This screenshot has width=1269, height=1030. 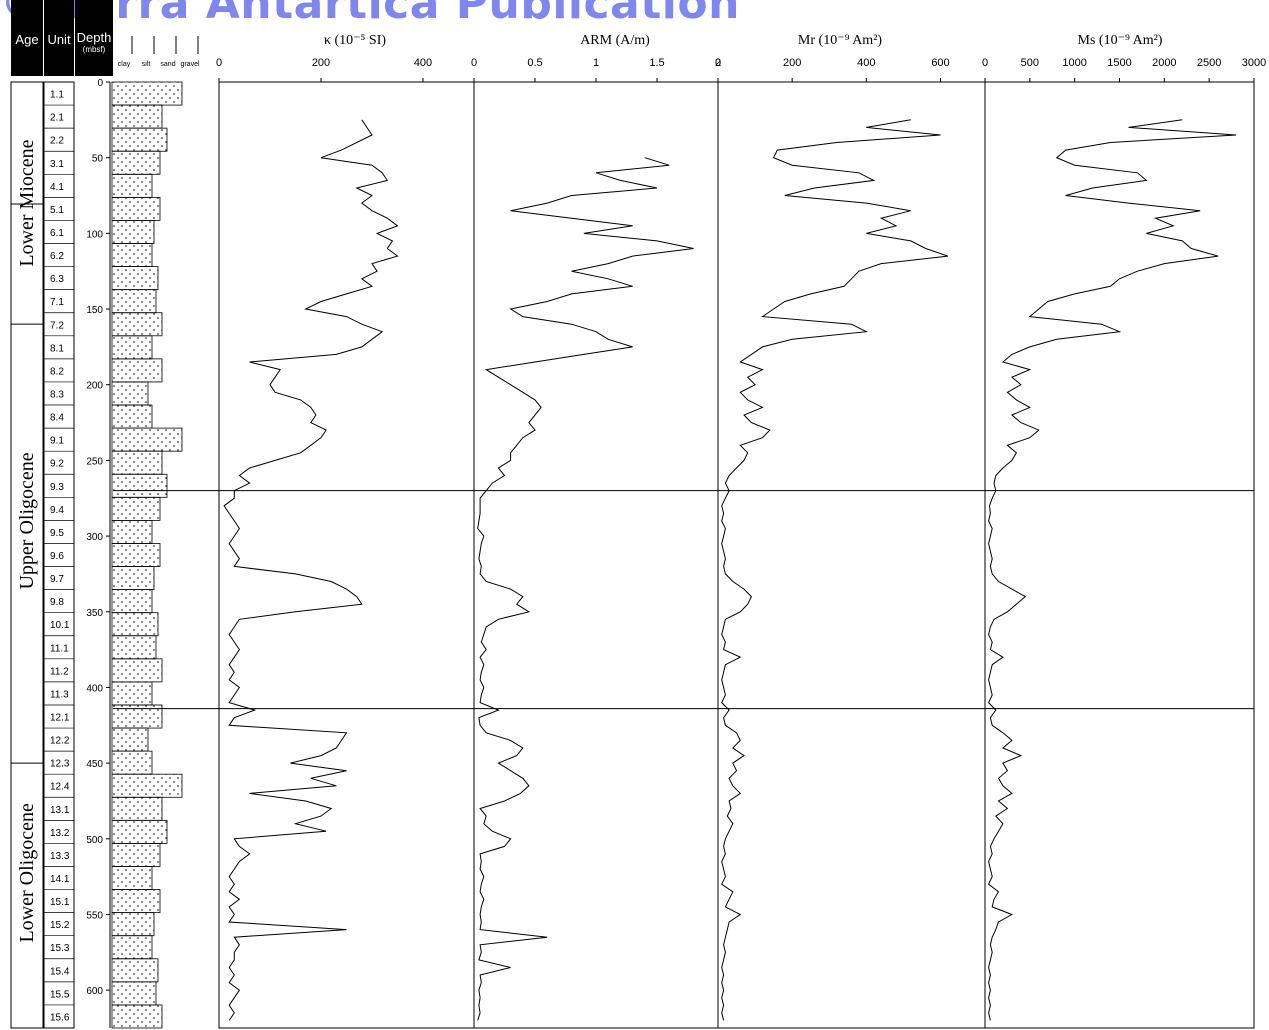 What do you see at coordinates (57, 371) in the screenshot?
I see `unit-label: 8.2` at bounding box center [57, 371].